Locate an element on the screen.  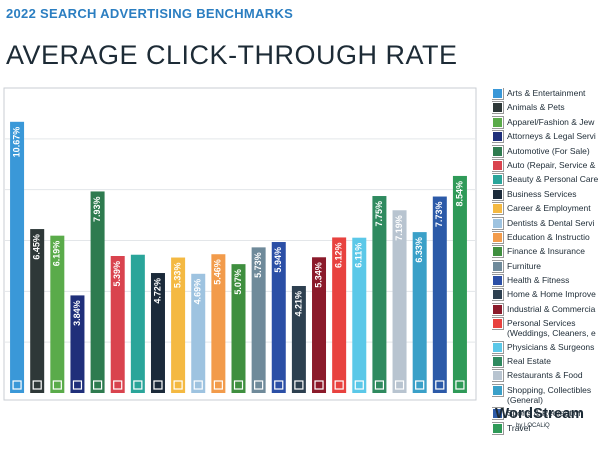
legend-entry: Education & Instructio is located at coordinates (546, 237).